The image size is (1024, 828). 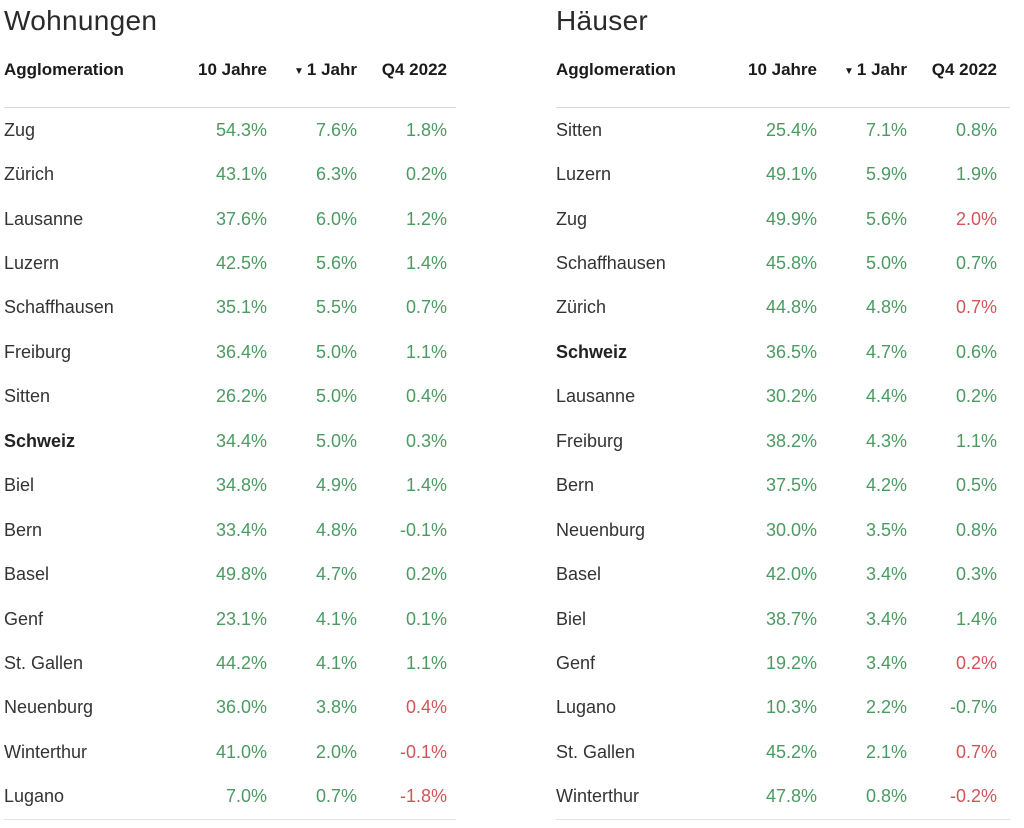 I want to click on table-row: Bern 37.5% 4.2% 0.5%, so click(x=783, y=486).